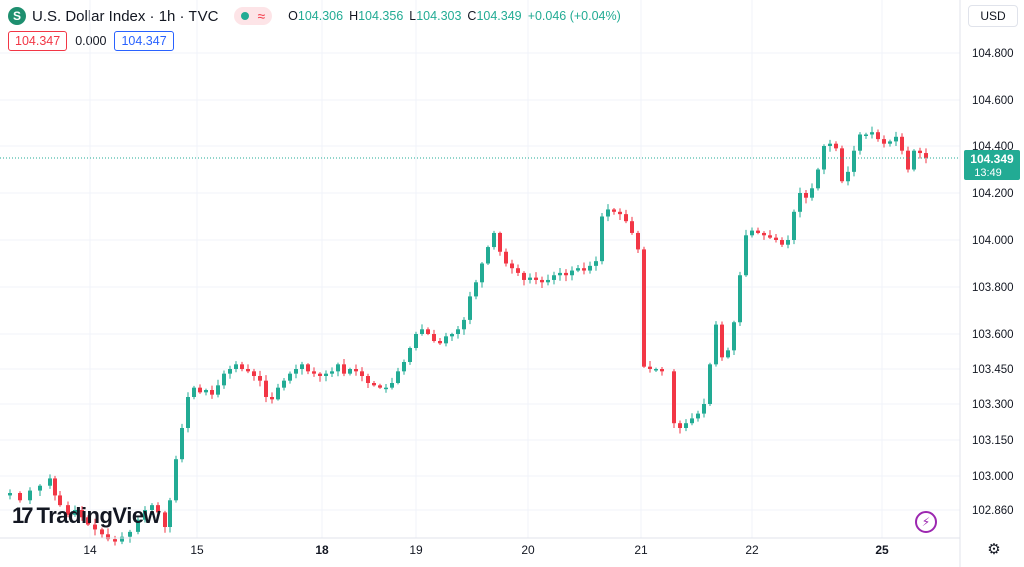 This screenshot has height=567, width=1024. I want to click on tradingview-logo: 17 TradingView, so click(86, 516).